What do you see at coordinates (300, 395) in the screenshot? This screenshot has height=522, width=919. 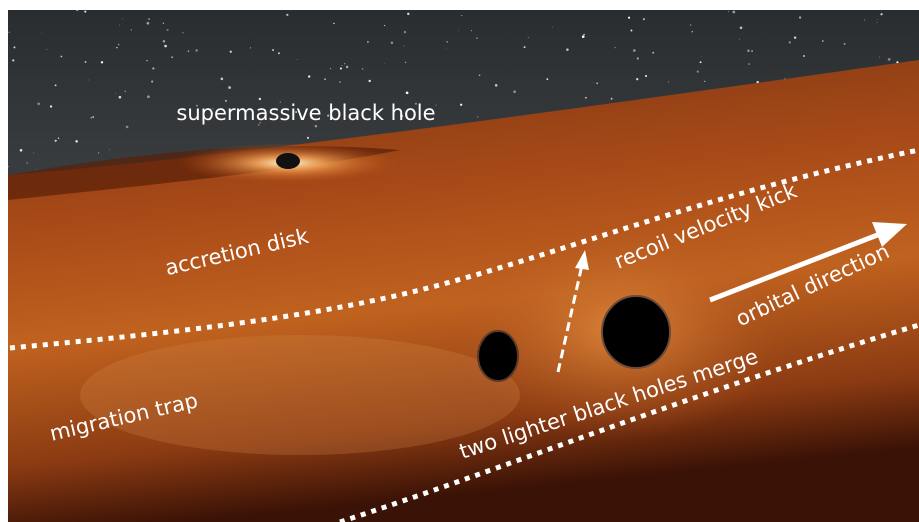 I see `swirl` at bounding box center [300, 395].